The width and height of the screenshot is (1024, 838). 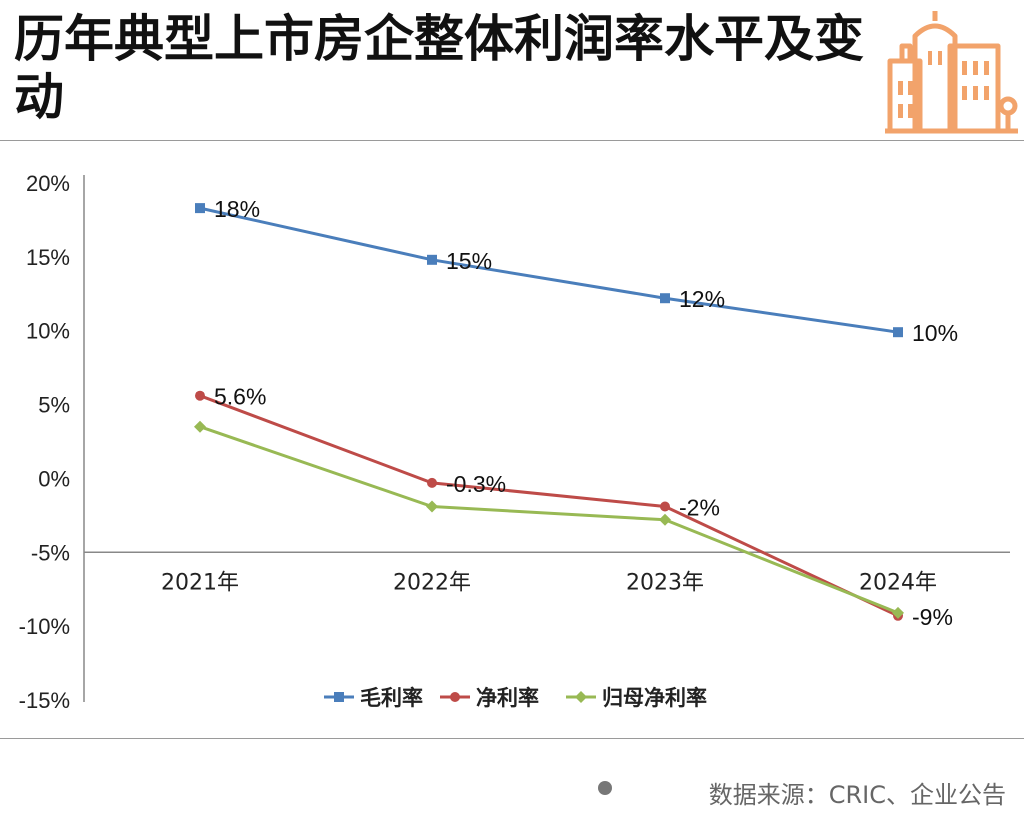 What do you see at coordinates (48, 257) in the screenshot?
I see `y-tick-label: 15%` at bounding box center [48, 257].